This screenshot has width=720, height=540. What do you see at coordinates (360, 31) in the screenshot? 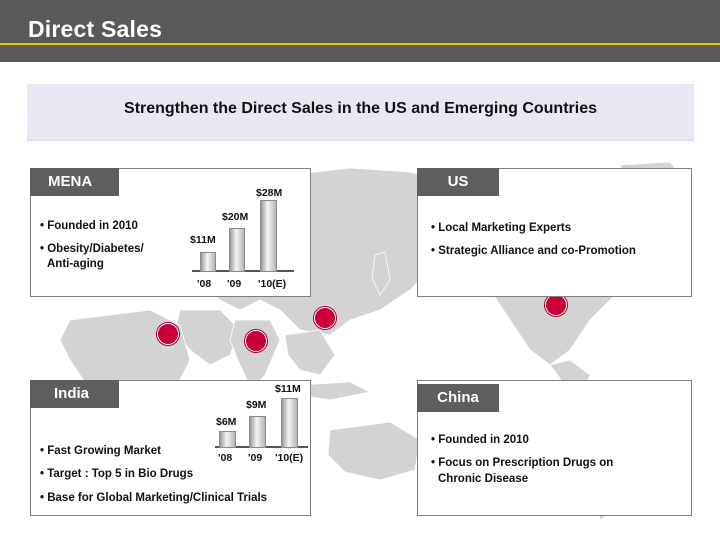
I see `title-bar` at bounding box center [360, 31].